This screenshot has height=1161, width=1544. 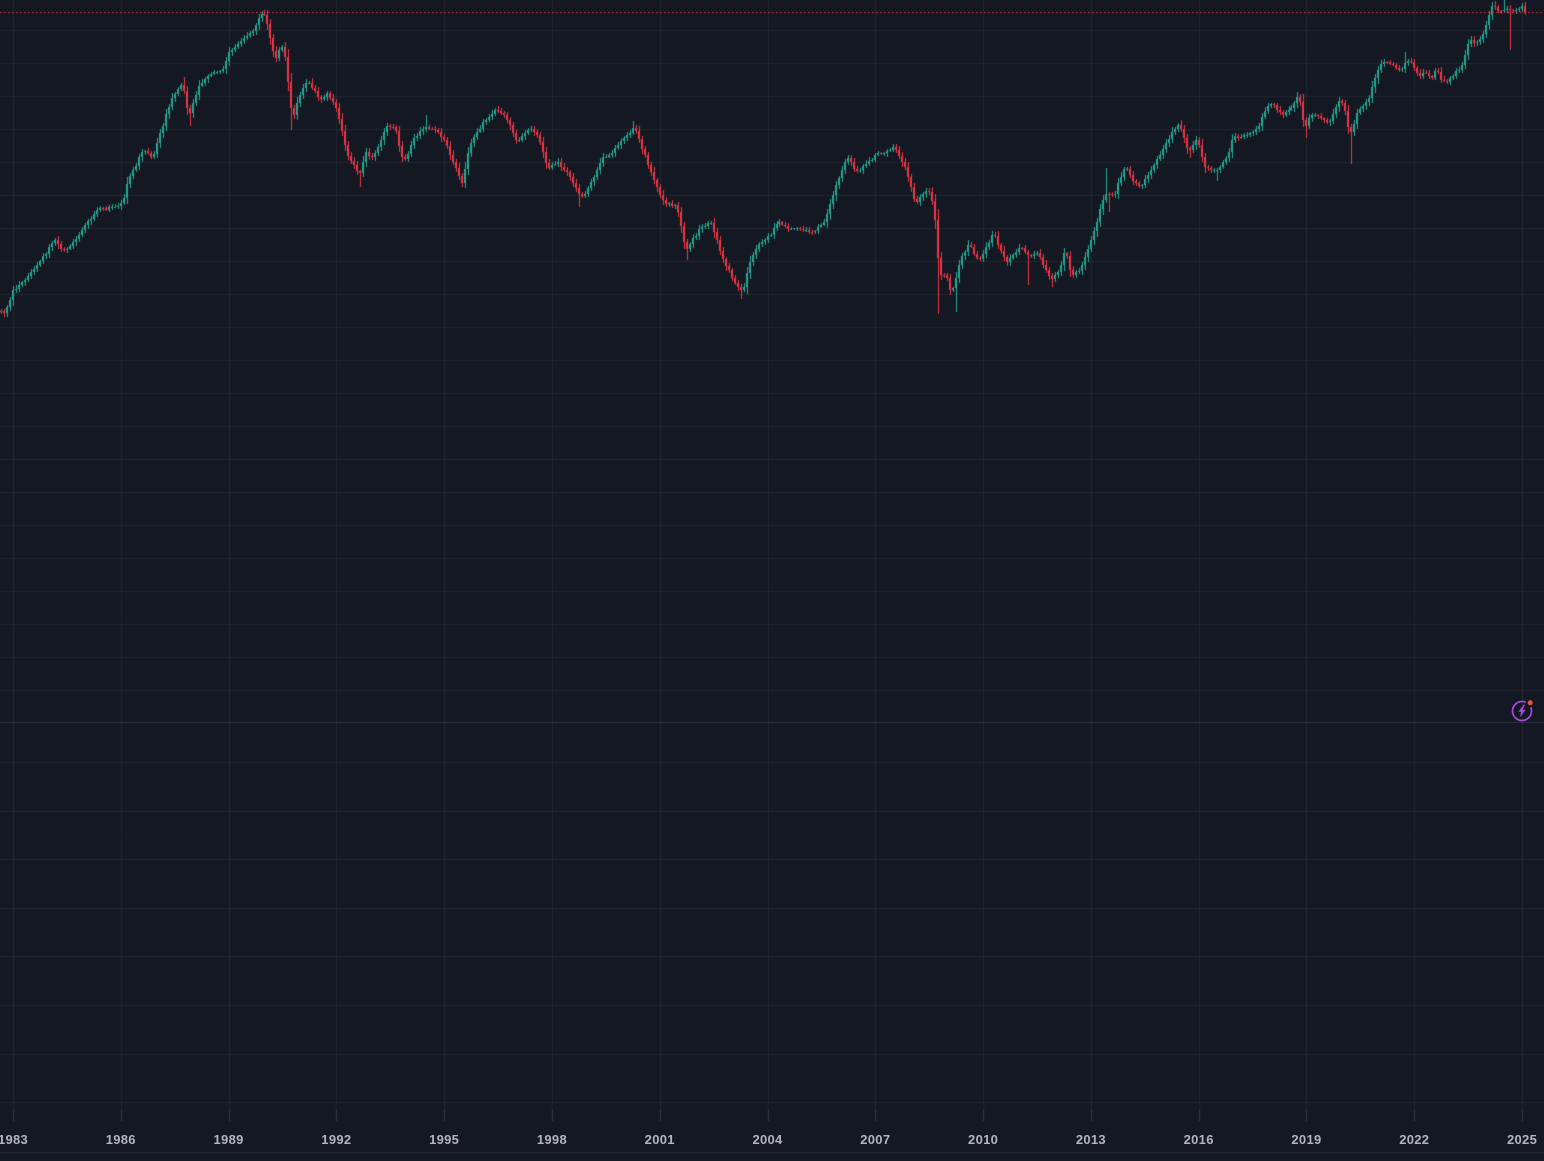 I want to click on time-axis-year-label: 2010, so click(x=983, y=1139).